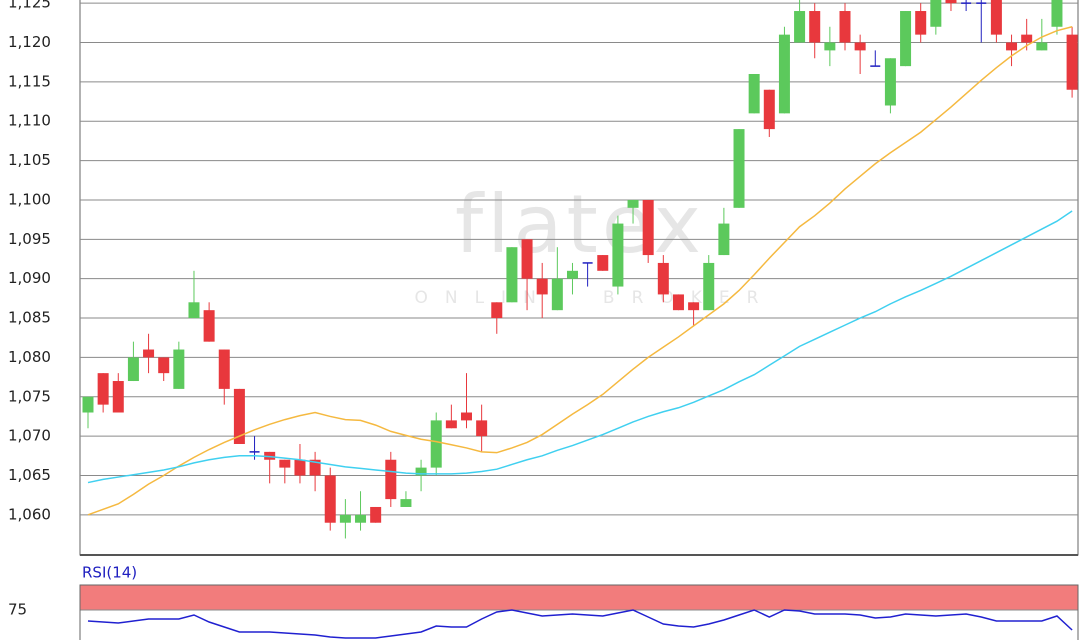 The image size is (1080, 644). Describe the element at coordinates (29, 357) in the screenshot. I see `y-tick-label: 1,080` at that location.